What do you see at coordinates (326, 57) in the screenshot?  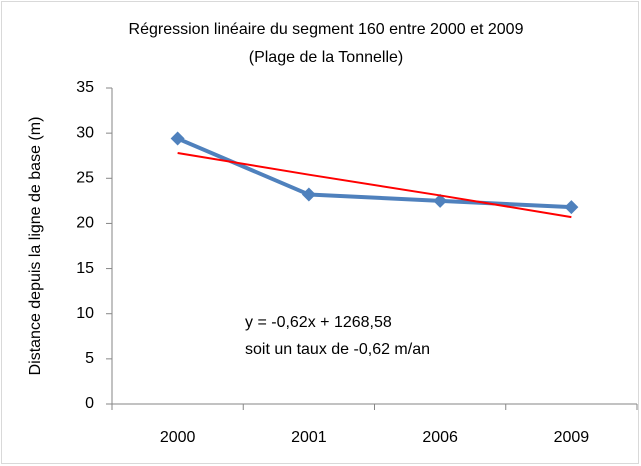 I see `chart-subtitle: (Plage de la Tonnelle)` at bounding box center [326, 57].